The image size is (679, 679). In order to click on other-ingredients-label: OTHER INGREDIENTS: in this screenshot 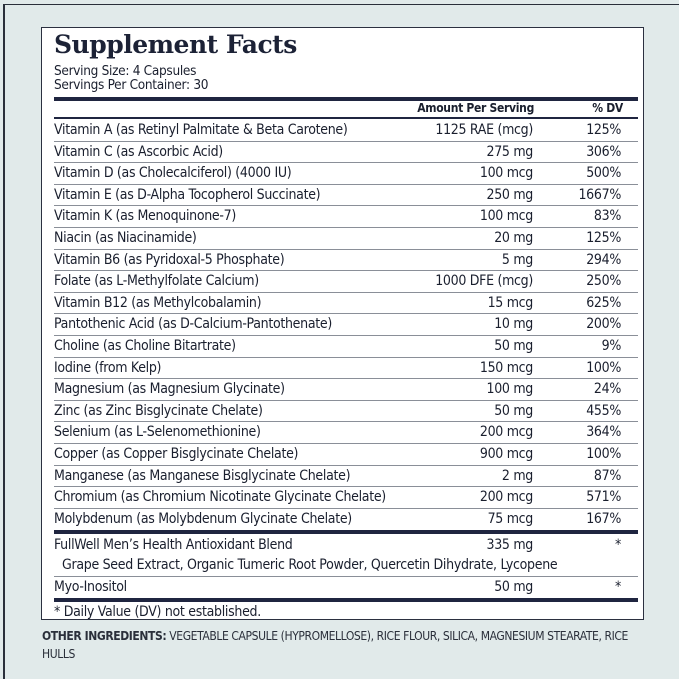, I will do `click(104, 636)`.